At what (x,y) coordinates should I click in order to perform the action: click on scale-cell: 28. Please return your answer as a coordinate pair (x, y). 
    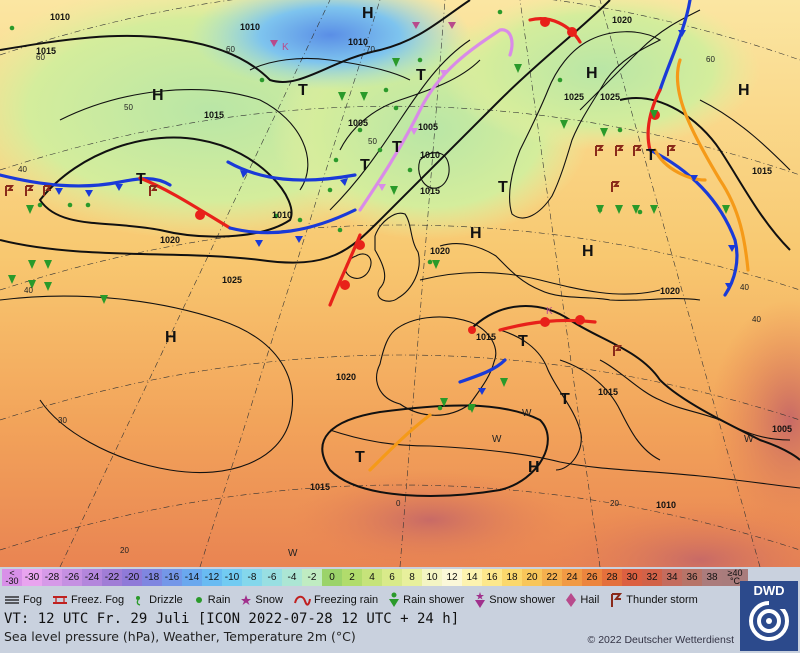
    Looking at the image, I should click on (612, 577).